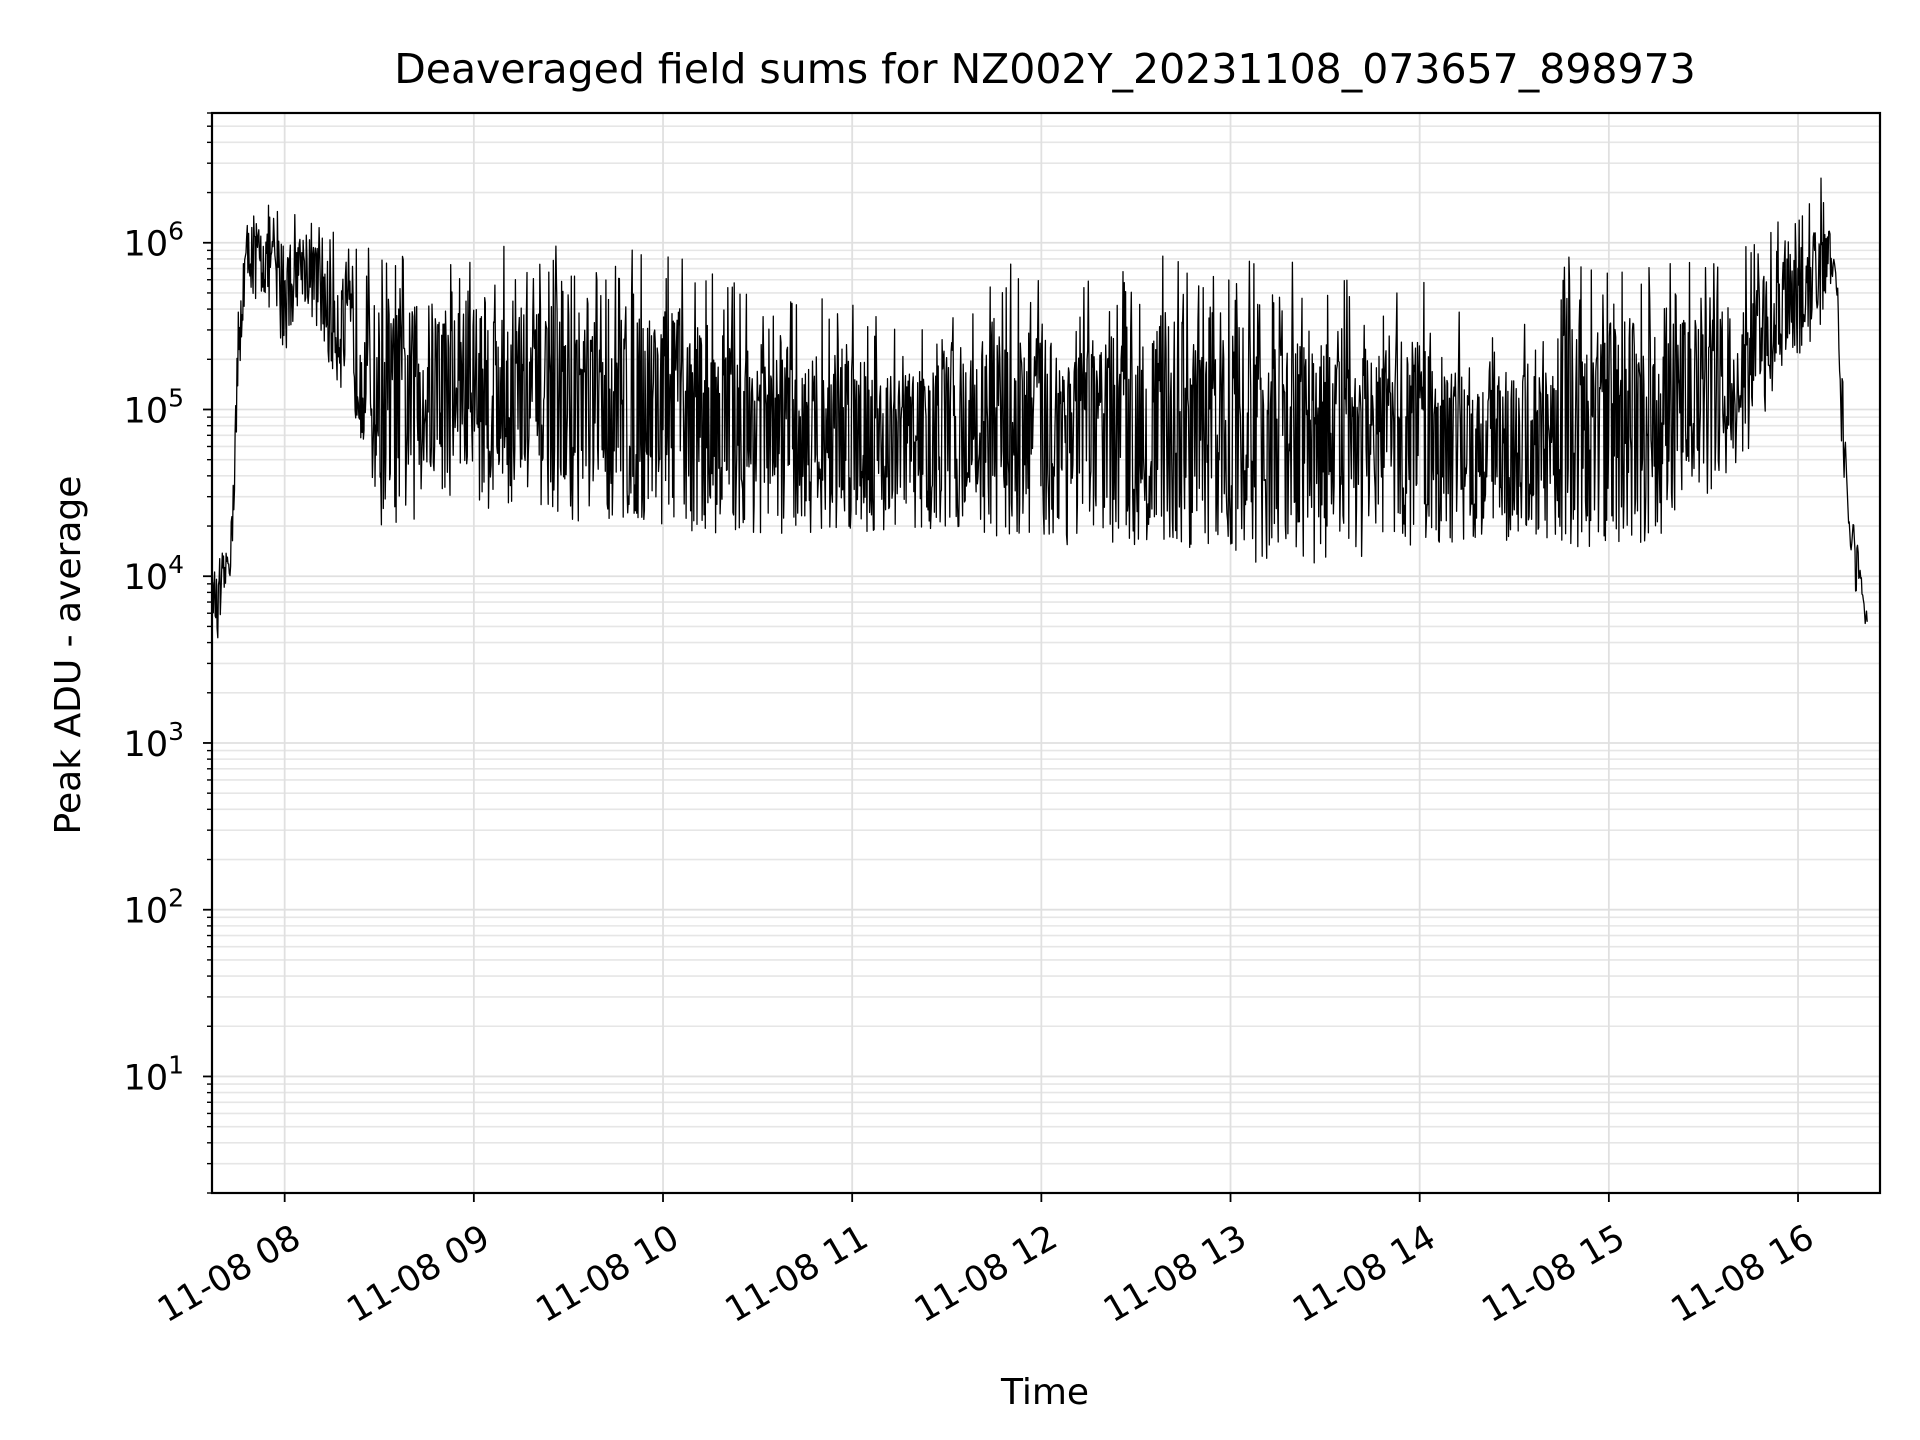  What do you see at coordinates (154, 407) in the screenshot?
I see `y-tick-label: 10⁵` at bounding box center [154, 407].